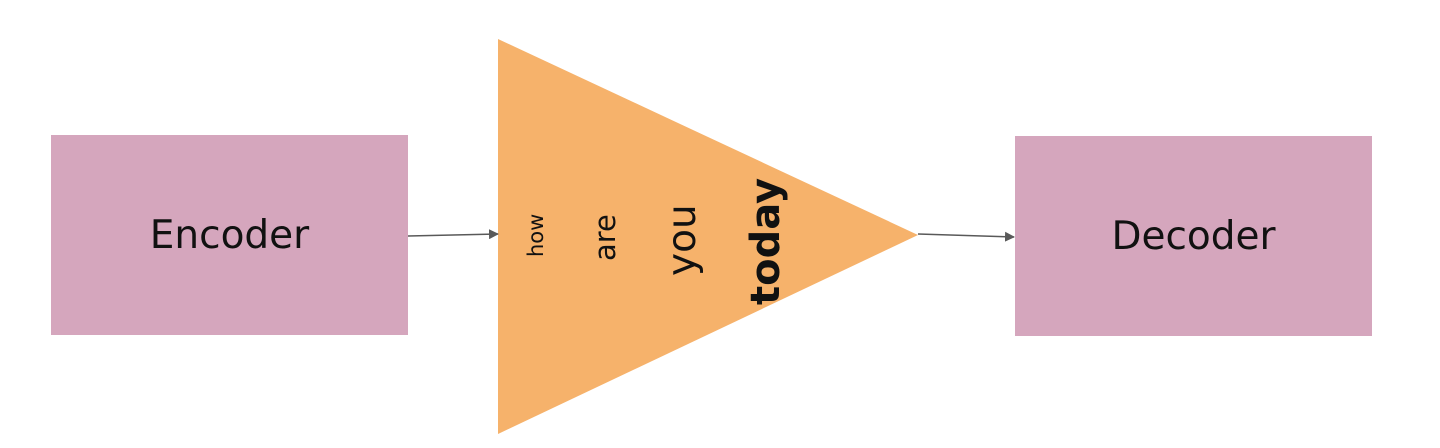 This screenshot has width=1440, height=448. I want to click on encoder-label: Encoder, so click(229, 235).